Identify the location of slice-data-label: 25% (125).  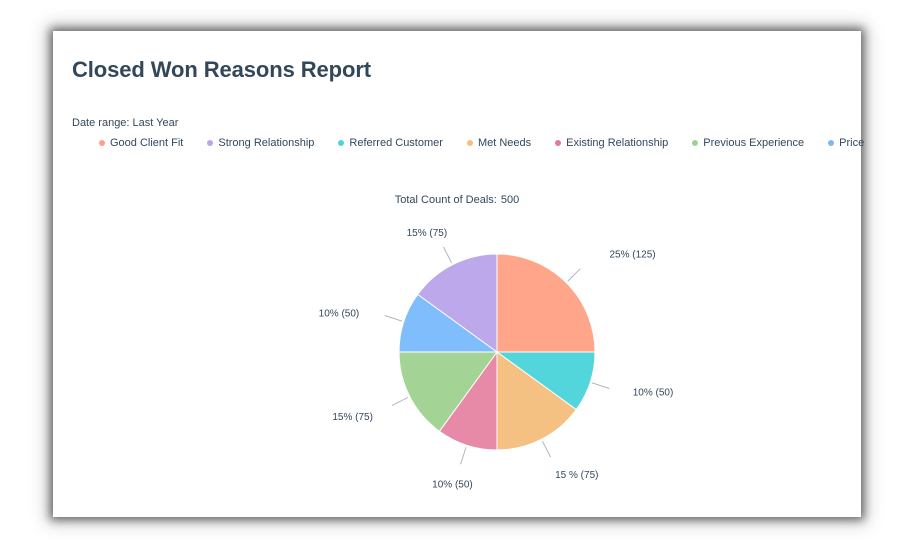
(633, 254).